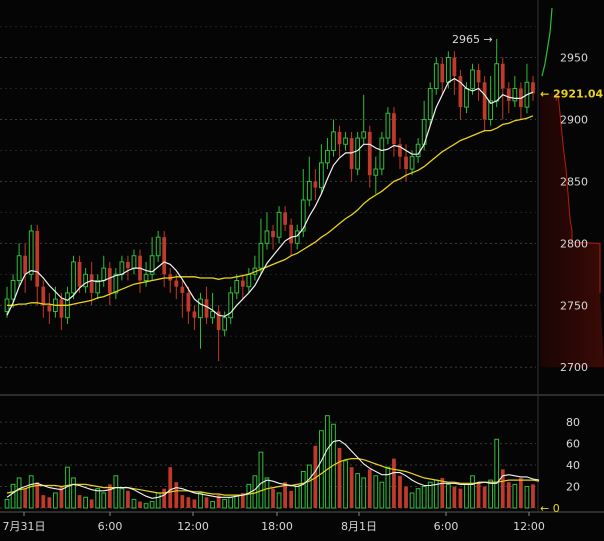  Describe the element at coordinates (547, 42) in the screenshot. I see `depth-bid-line` at that location.